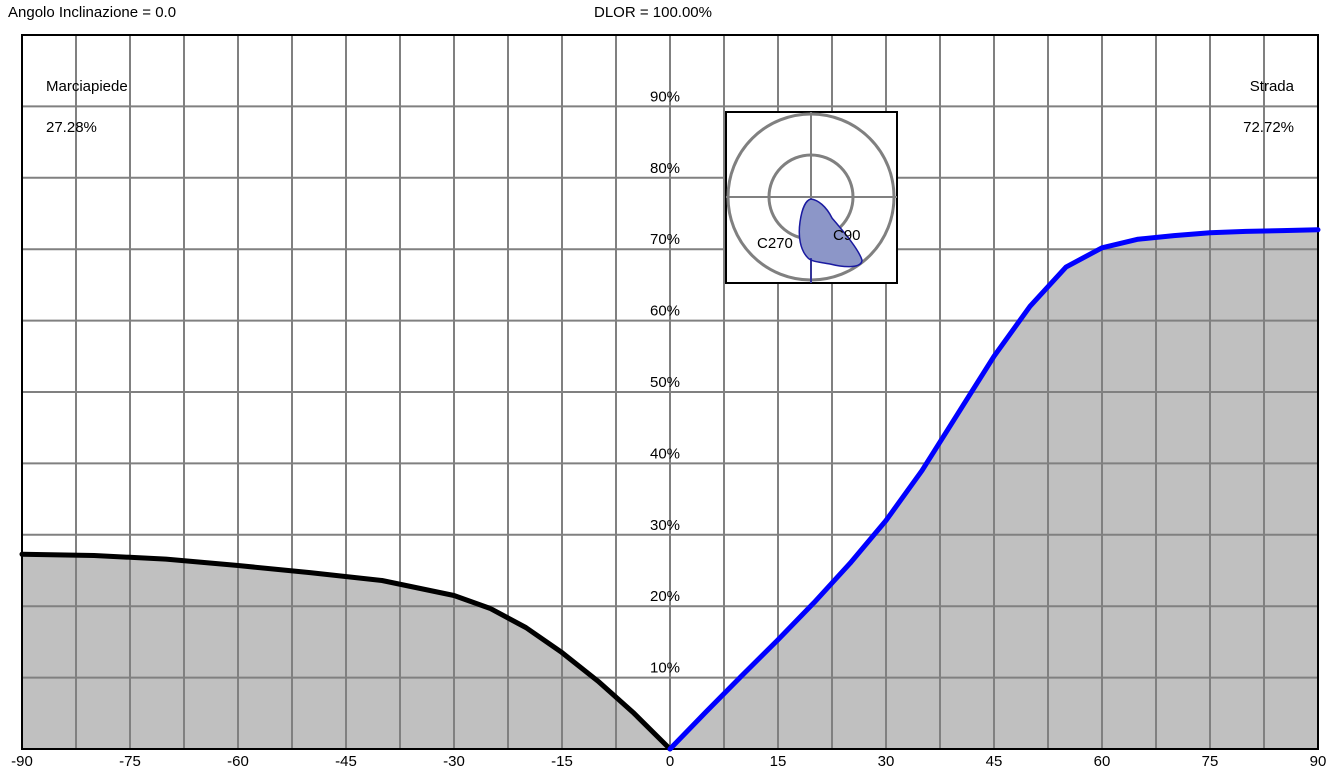 The image size is (1342, 771). What do you see at coordinates (87, 86) in the screenshot?
I see `left-region-label: Marciapiede` at bounding box center [87, 86].